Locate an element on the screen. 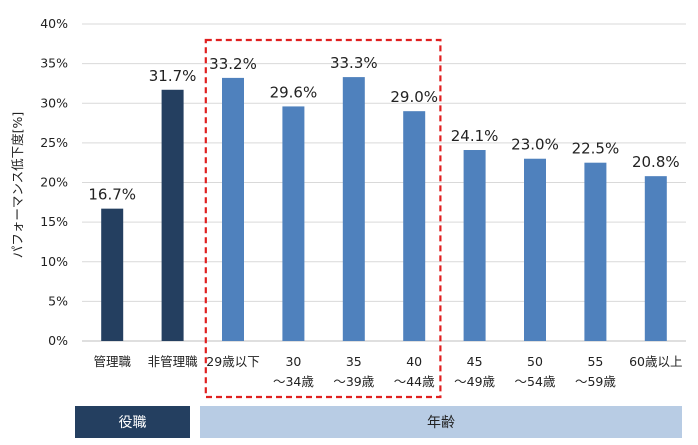 This screenshot has width=698, height=445. y-tick-label: 15% is located at coordinates (54, 221).